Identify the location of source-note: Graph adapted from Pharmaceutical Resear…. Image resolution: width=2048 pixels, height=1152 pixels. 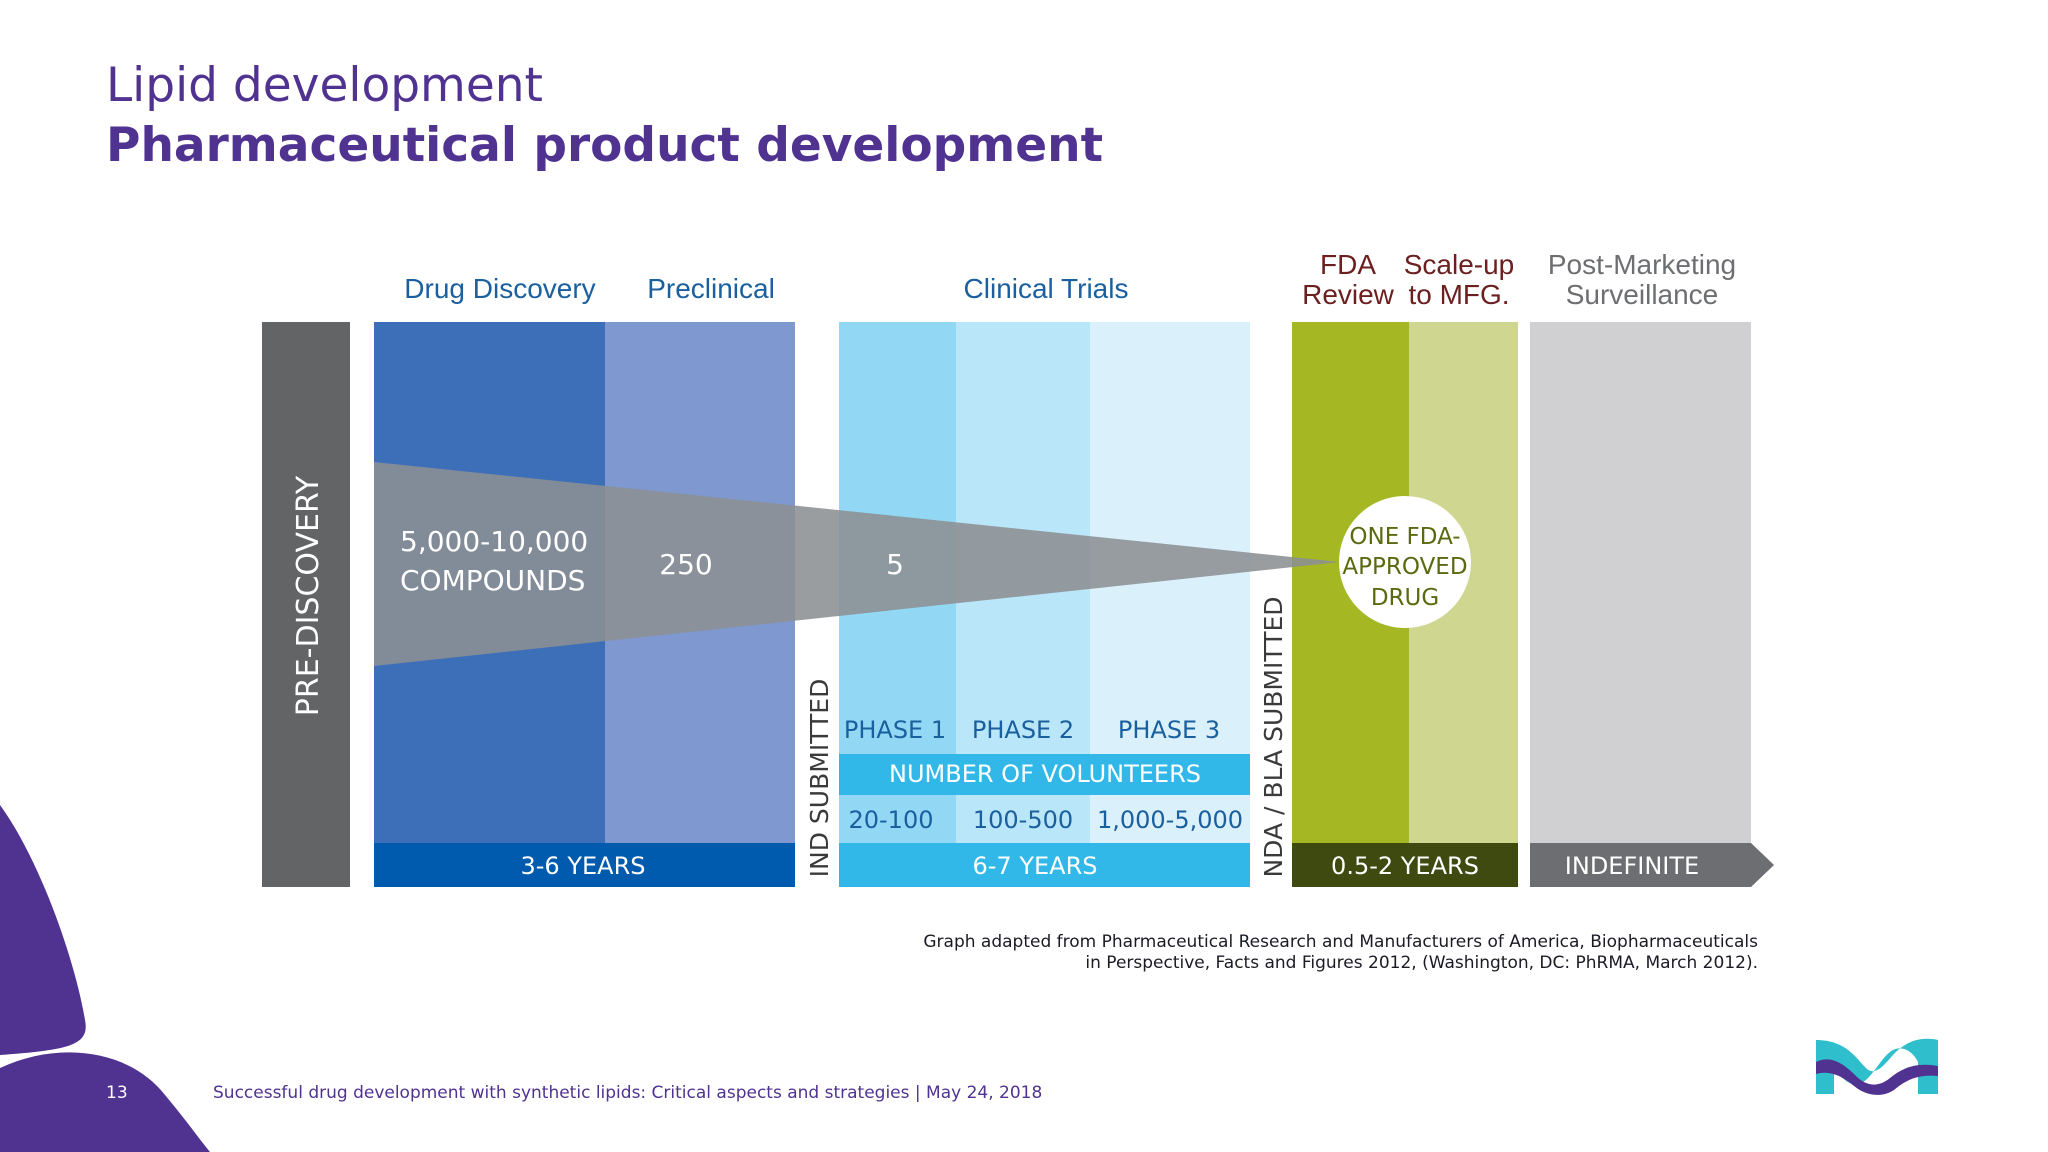
(1258, 953).